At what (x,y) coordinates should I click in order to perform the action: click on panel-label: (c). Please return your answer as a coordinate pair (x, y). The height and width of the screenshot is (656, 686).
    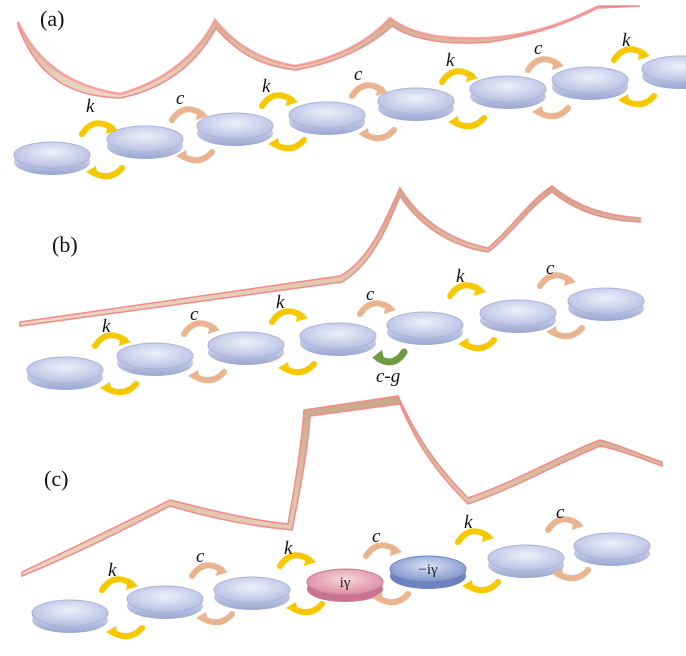
    Looking at the image, I should click on (56, 478).